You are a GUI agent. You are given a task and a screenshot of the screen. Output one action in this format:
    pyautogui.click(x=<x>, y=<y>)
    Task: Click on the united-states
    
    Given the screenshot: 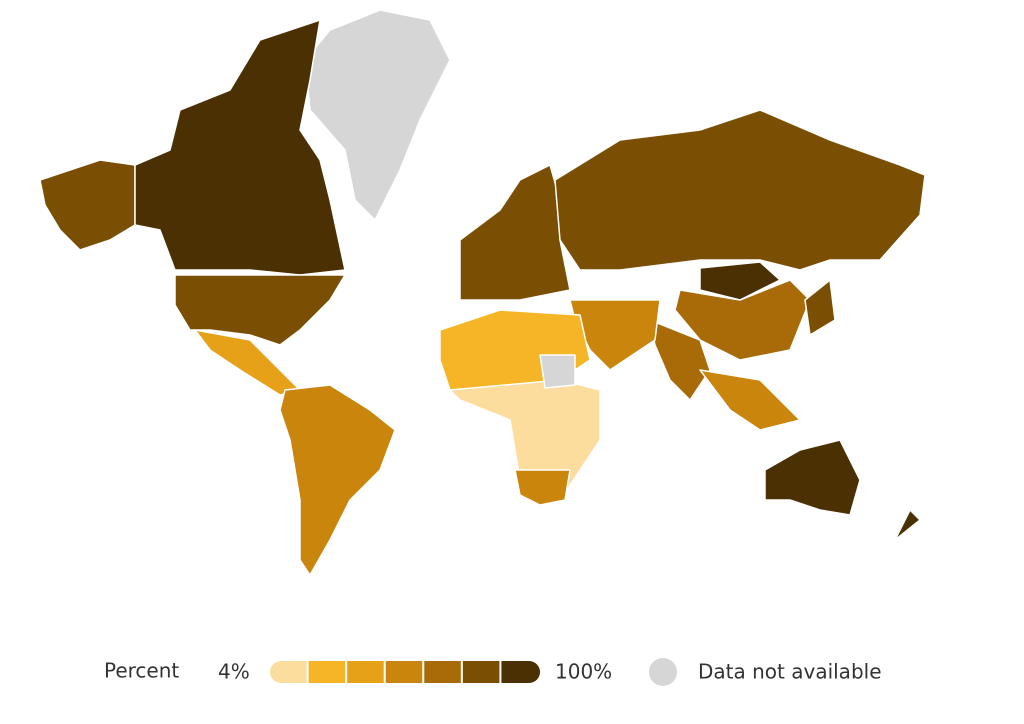 What is the action you would take?
    pyautogui.click(x=260, y=310)
    